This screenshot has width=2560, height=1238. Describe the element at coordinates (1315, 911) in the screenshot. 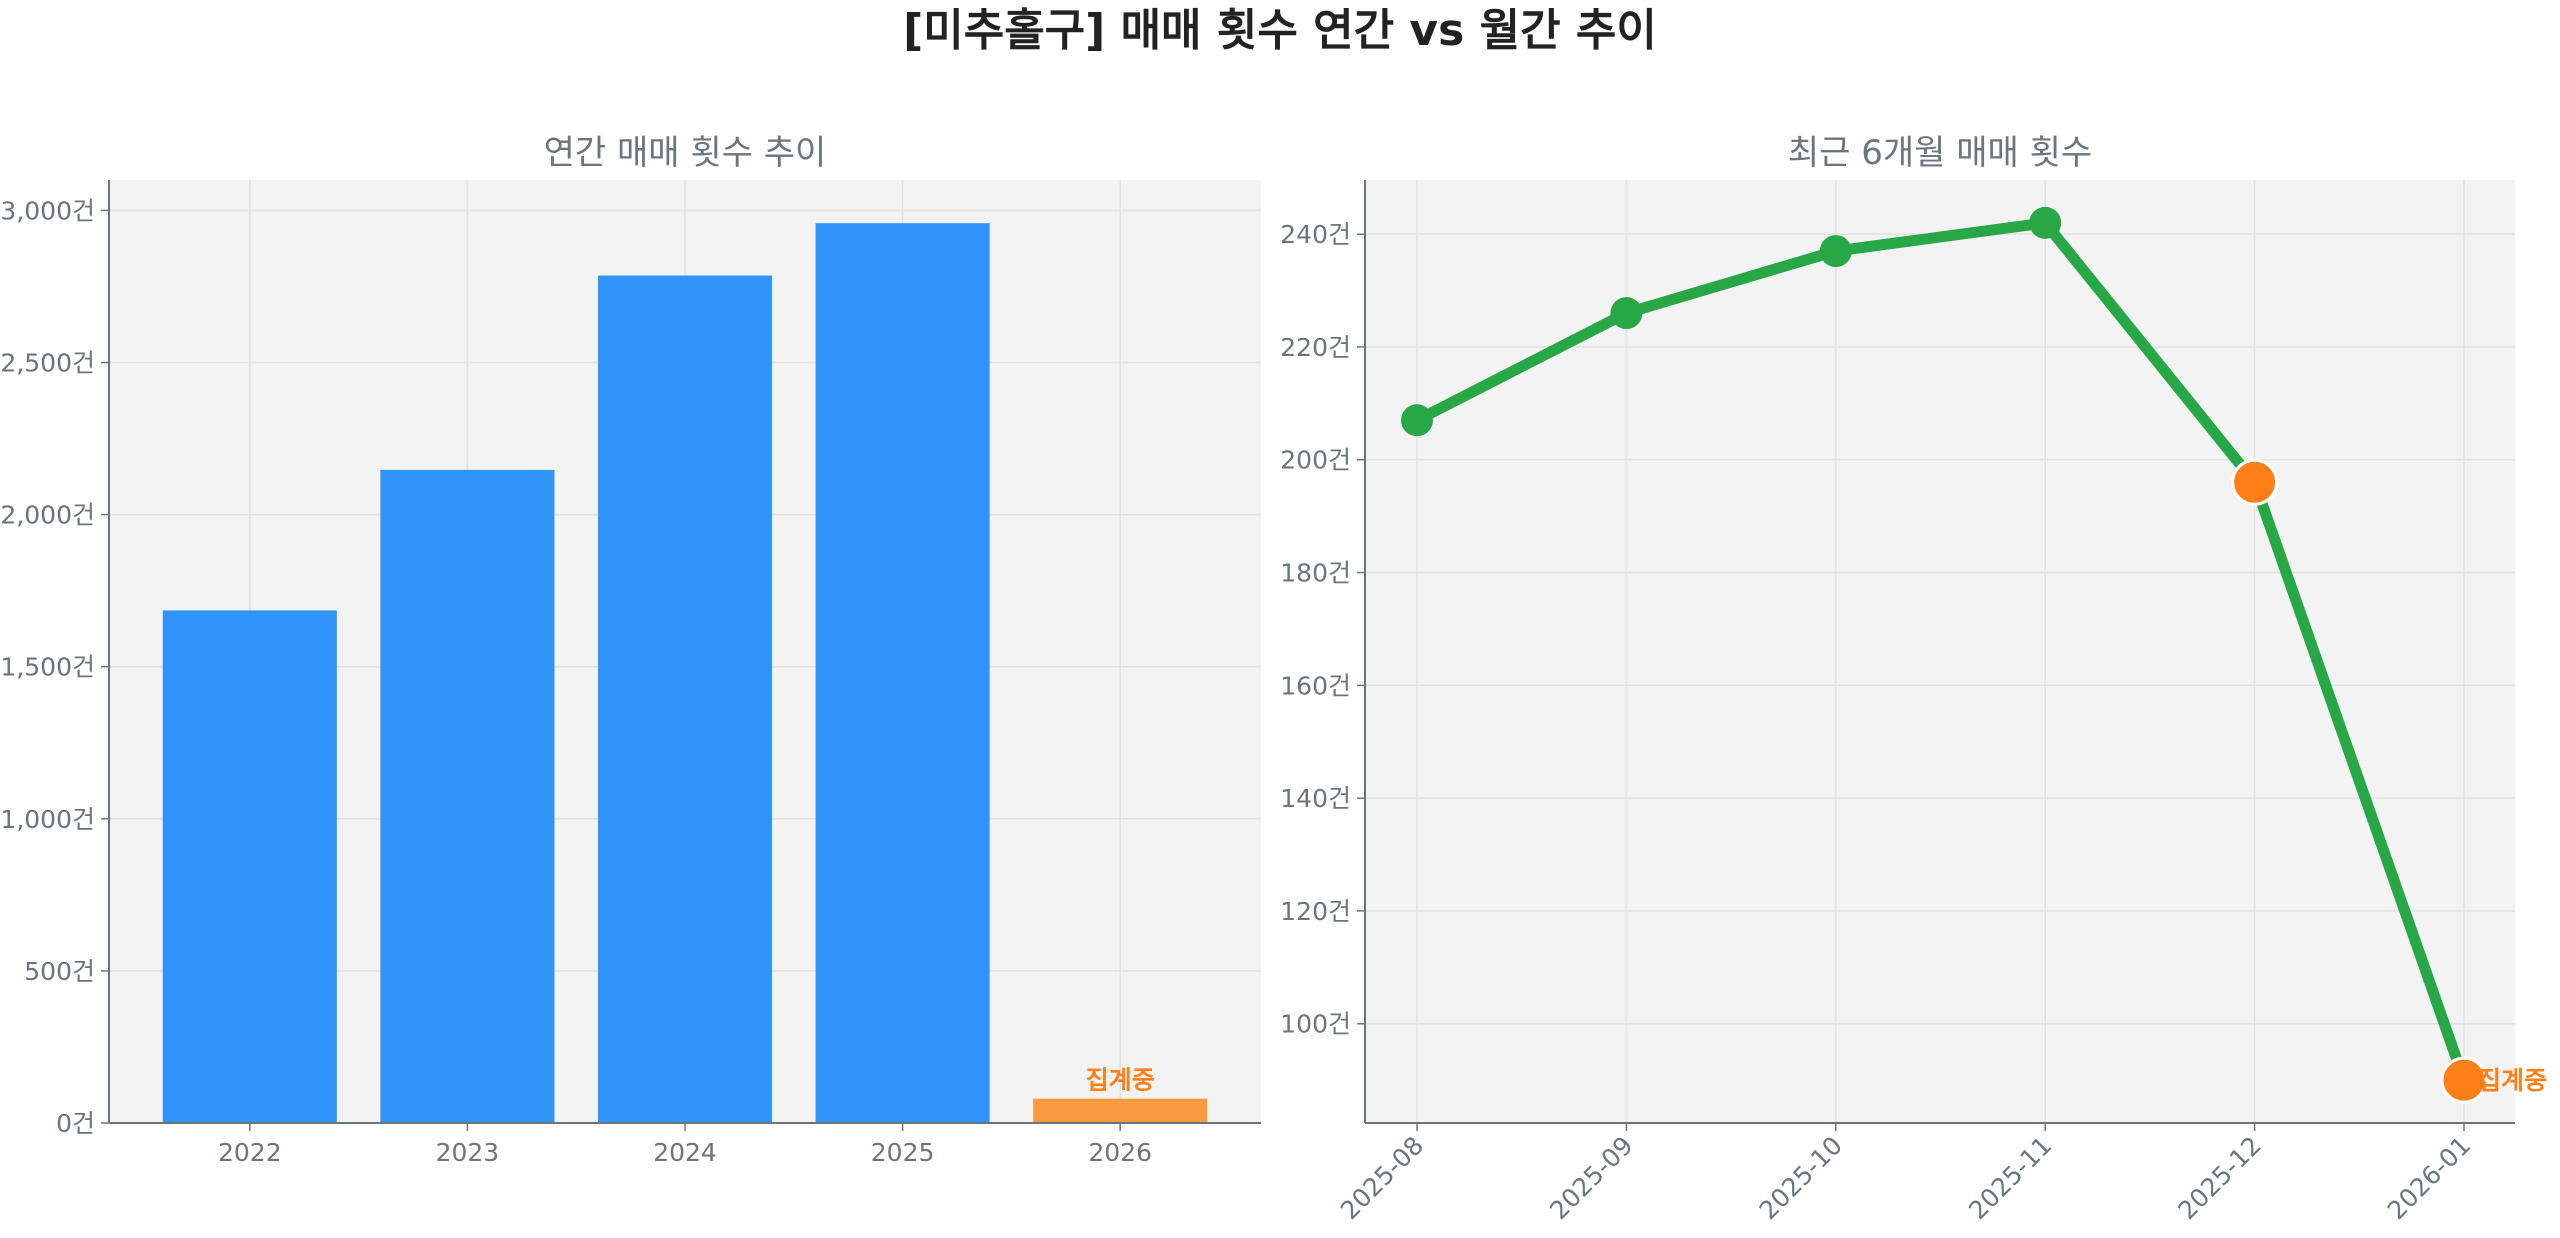

I see `y-tick-label: 120건` at that location.